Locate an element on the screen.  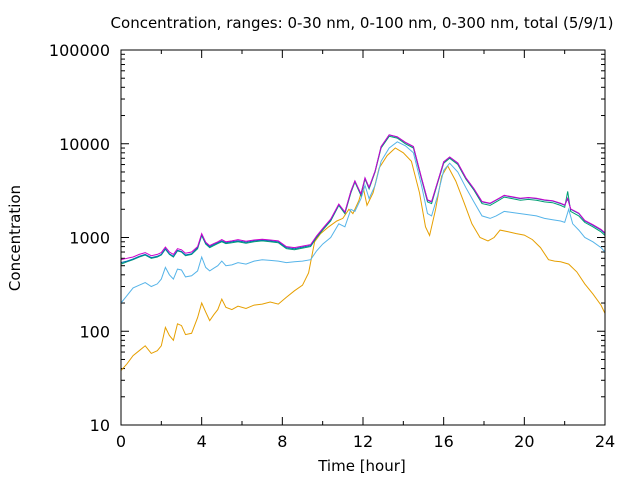
y-tick-label: 100000 is located at coordinates (79, 50).